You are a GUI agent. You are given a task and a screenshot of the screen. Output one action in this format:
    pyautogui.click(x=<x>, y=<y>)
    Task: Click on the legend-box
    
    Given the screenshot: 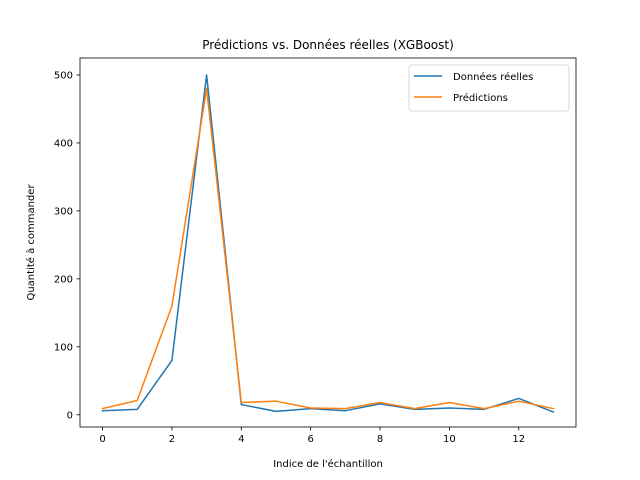 What is the action you would take?
    pyautogui.click(x=489, y=88)
    